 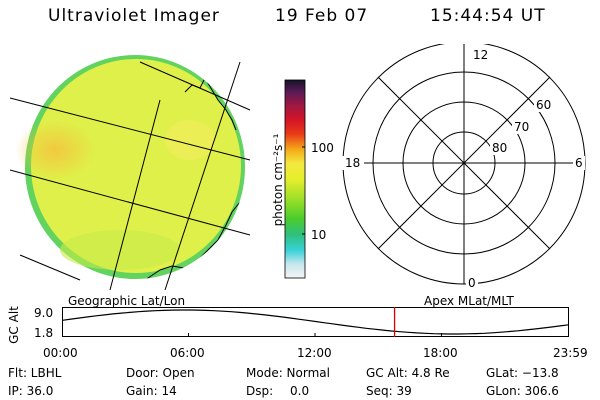 What do you see at coordinates (522, 373) in the screenshot?
I see `glat-value: GLat: −13.8` at bounding box center [522, 373].